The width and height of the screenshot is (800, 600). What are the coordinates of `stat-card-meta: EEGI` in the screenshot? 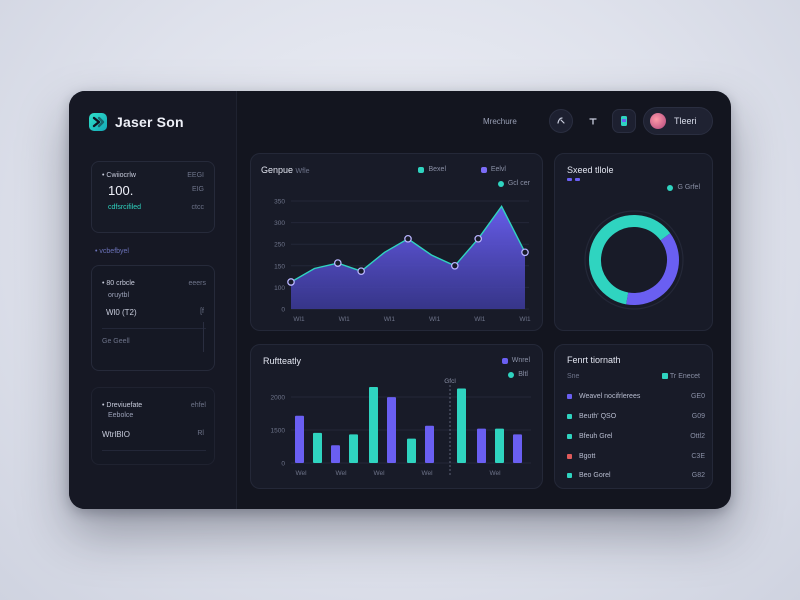 It's located at (195, 175).